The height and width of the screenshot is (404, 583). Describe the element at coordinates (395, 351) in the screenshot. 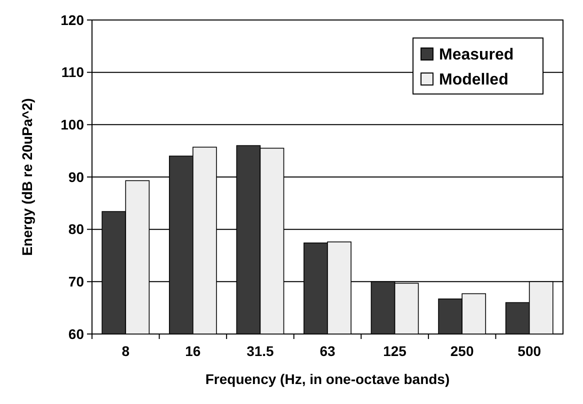

I see `x-tick-label: 125` at that location.